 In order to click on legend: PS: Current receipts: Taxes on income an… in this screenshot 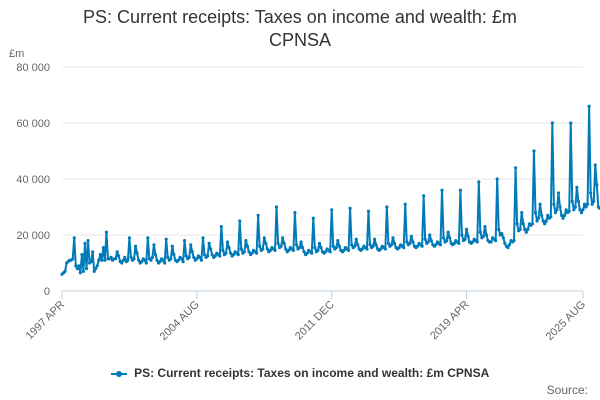, I will do `click(300, 373)`.